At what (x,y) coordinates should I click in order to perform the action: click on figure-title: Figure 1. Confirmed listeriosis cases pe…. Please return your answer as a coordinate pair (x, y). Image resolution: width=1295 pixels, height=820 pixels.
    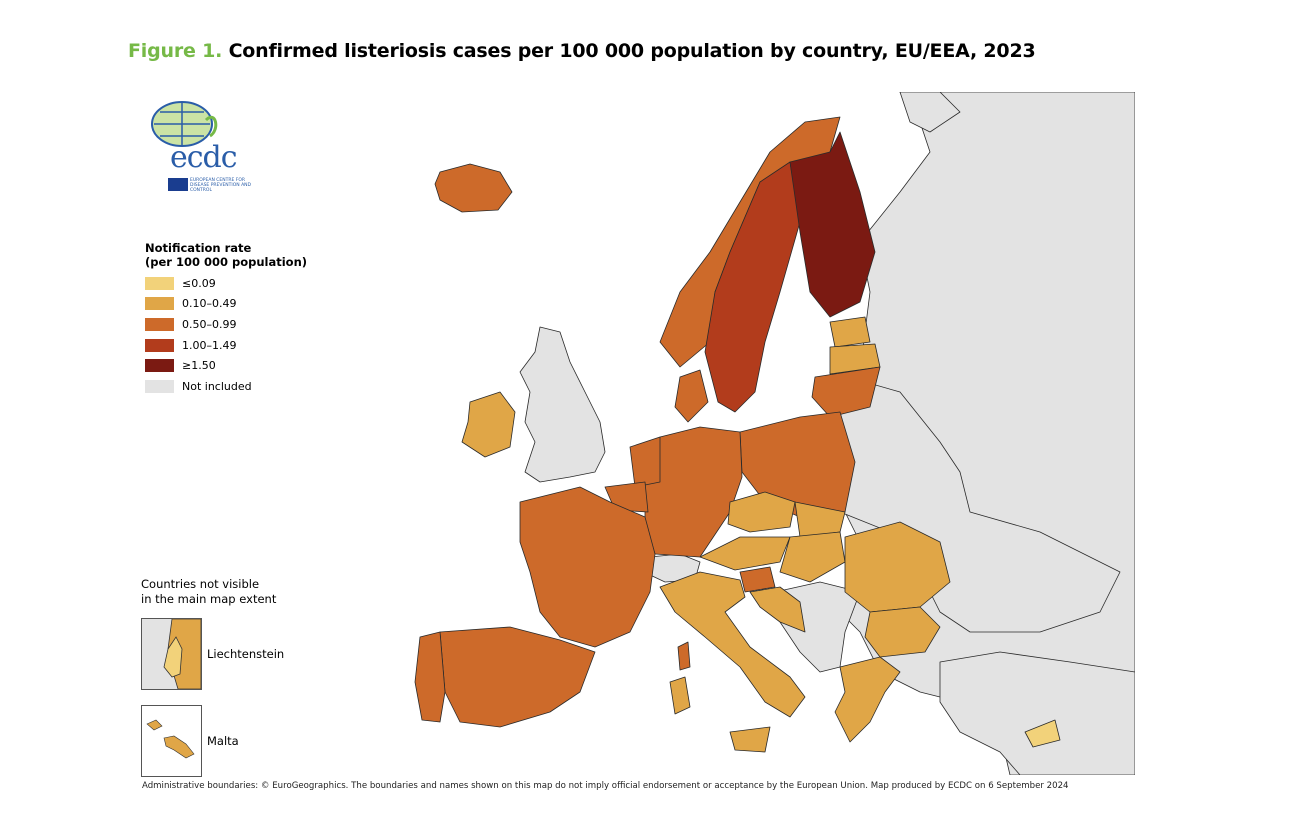
    Looking at the image, I should click on (582, 51).